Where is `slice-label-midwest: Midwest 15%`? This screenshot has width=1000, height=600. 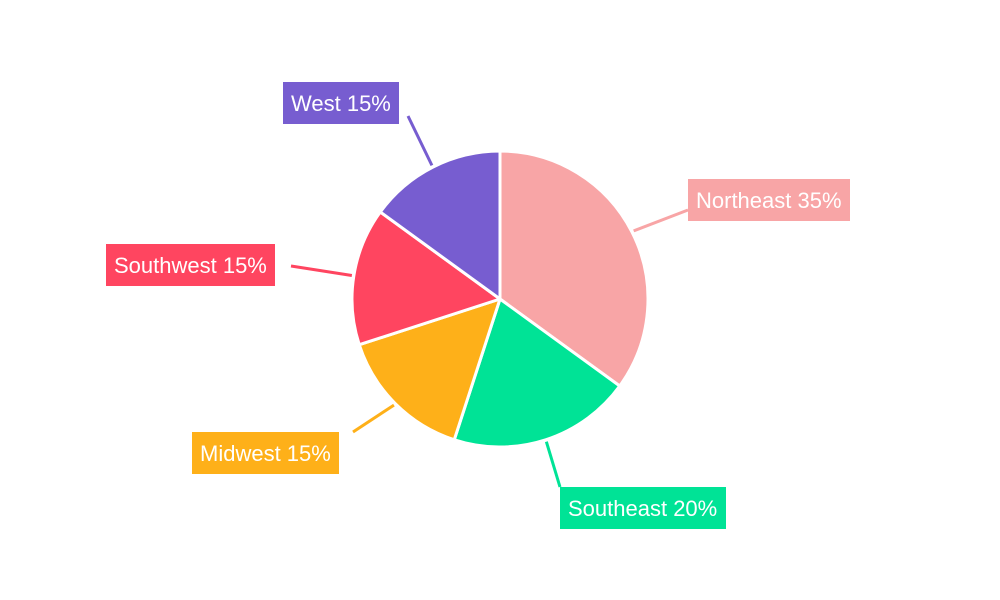 slice-label-midwest: Midwest 15% is located at coordinates (265, 453).